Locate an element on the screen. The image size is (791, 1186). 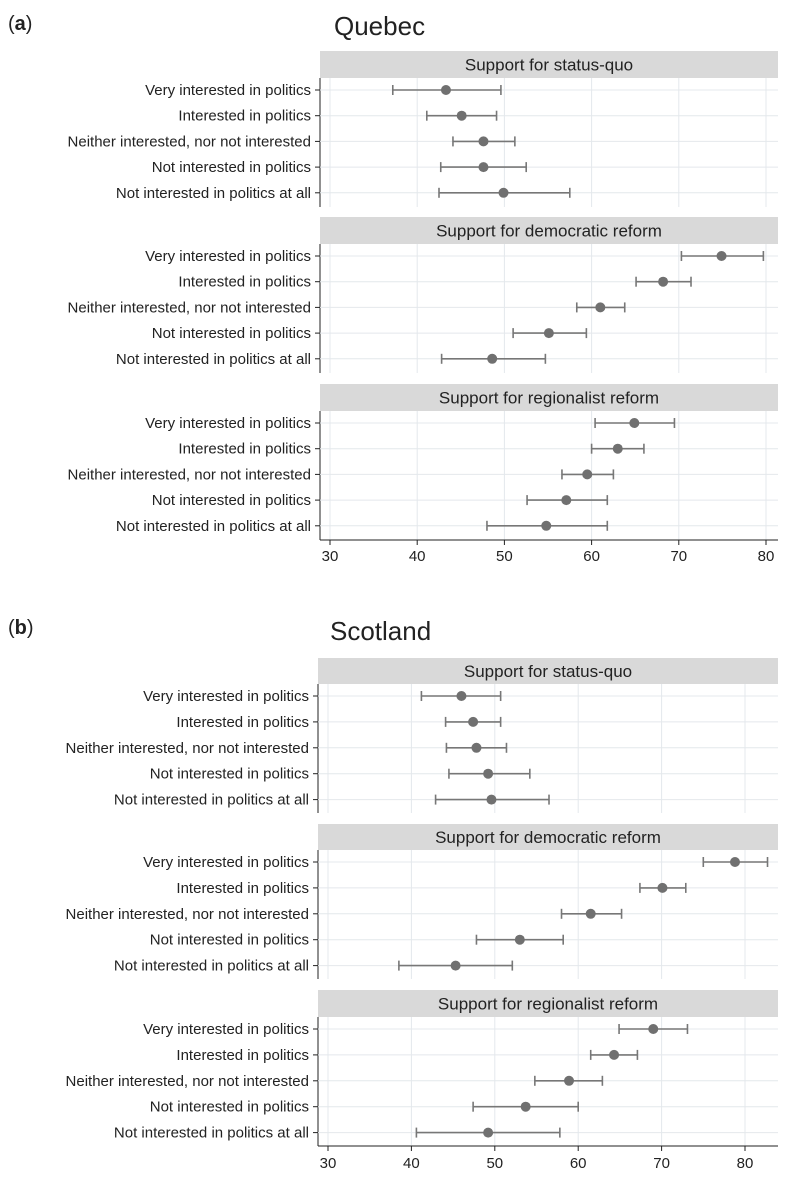
panel-tag: (a) is located at coordinates (20, 24).